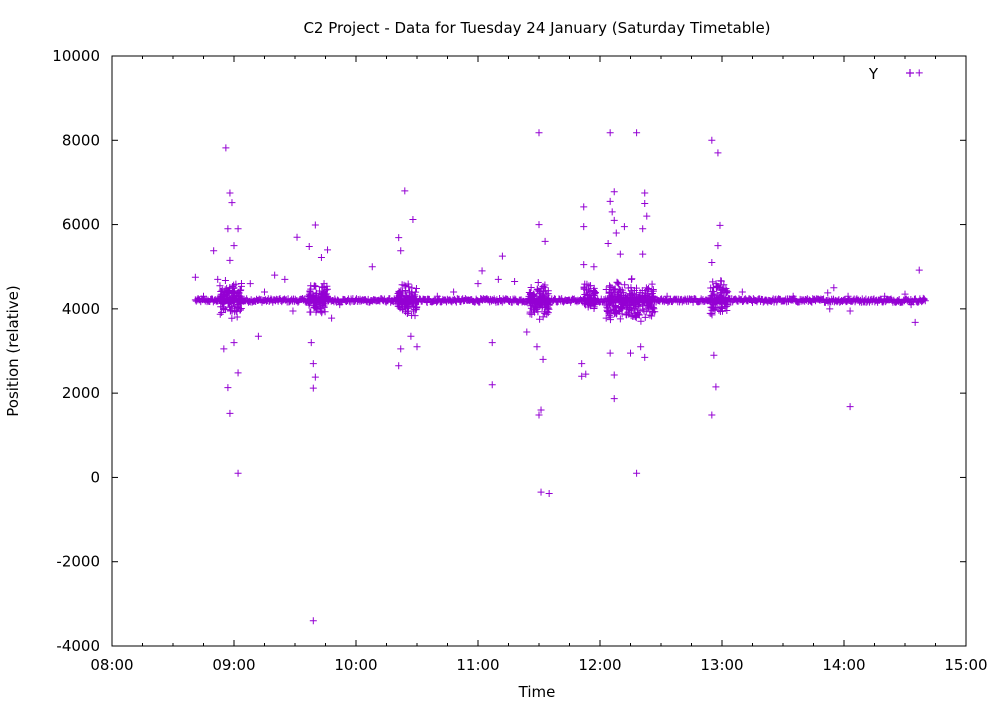  What do you see at coordinates (843, 665) in the screenshot?
I see `x-tick-label: 14:00` at bounding box center [843, 665].